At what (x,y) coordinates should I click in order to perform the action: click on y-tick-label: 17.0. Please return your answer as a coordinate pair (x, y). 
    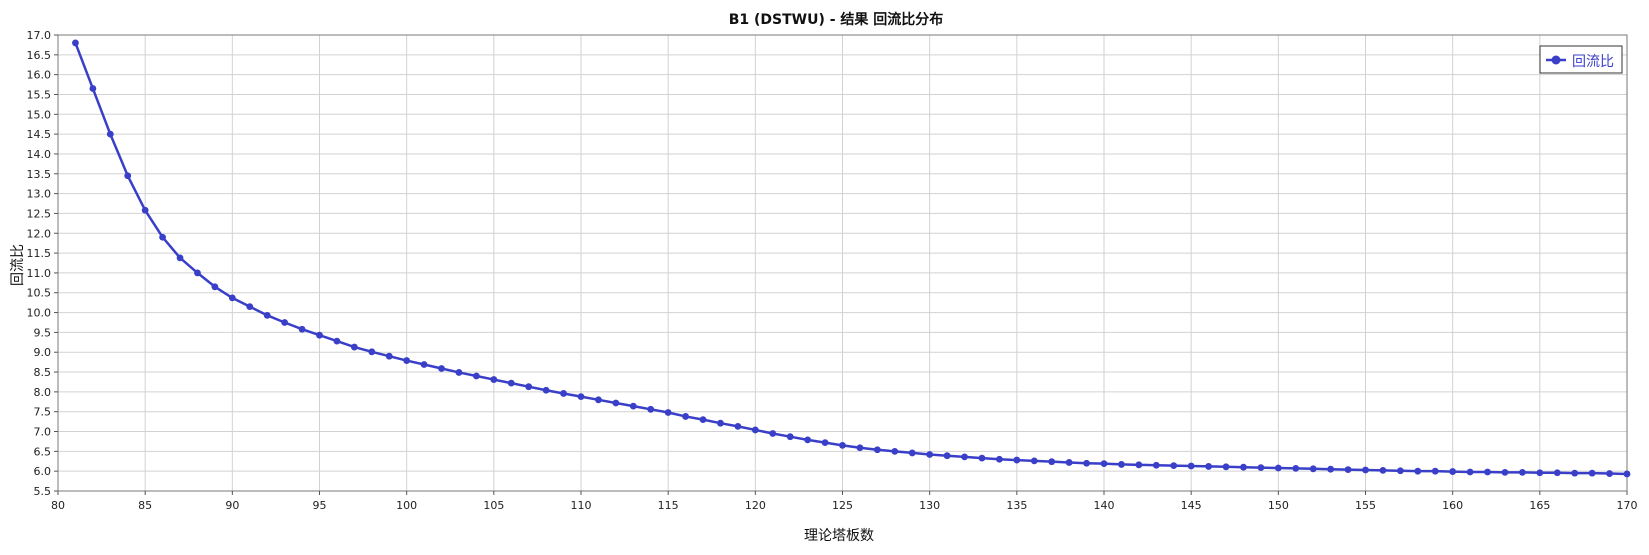
    Looking at the image, I should click on (39, 35).